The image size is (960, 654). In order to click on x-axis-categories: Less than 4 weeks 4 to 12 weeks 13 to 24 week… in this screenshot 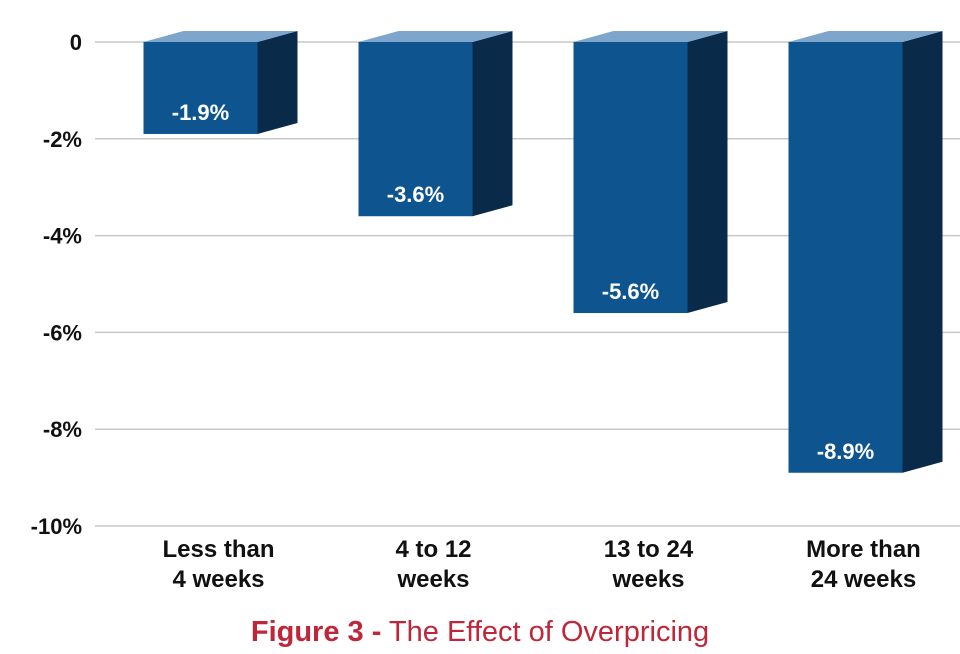, I will do `click(541, 564)`.